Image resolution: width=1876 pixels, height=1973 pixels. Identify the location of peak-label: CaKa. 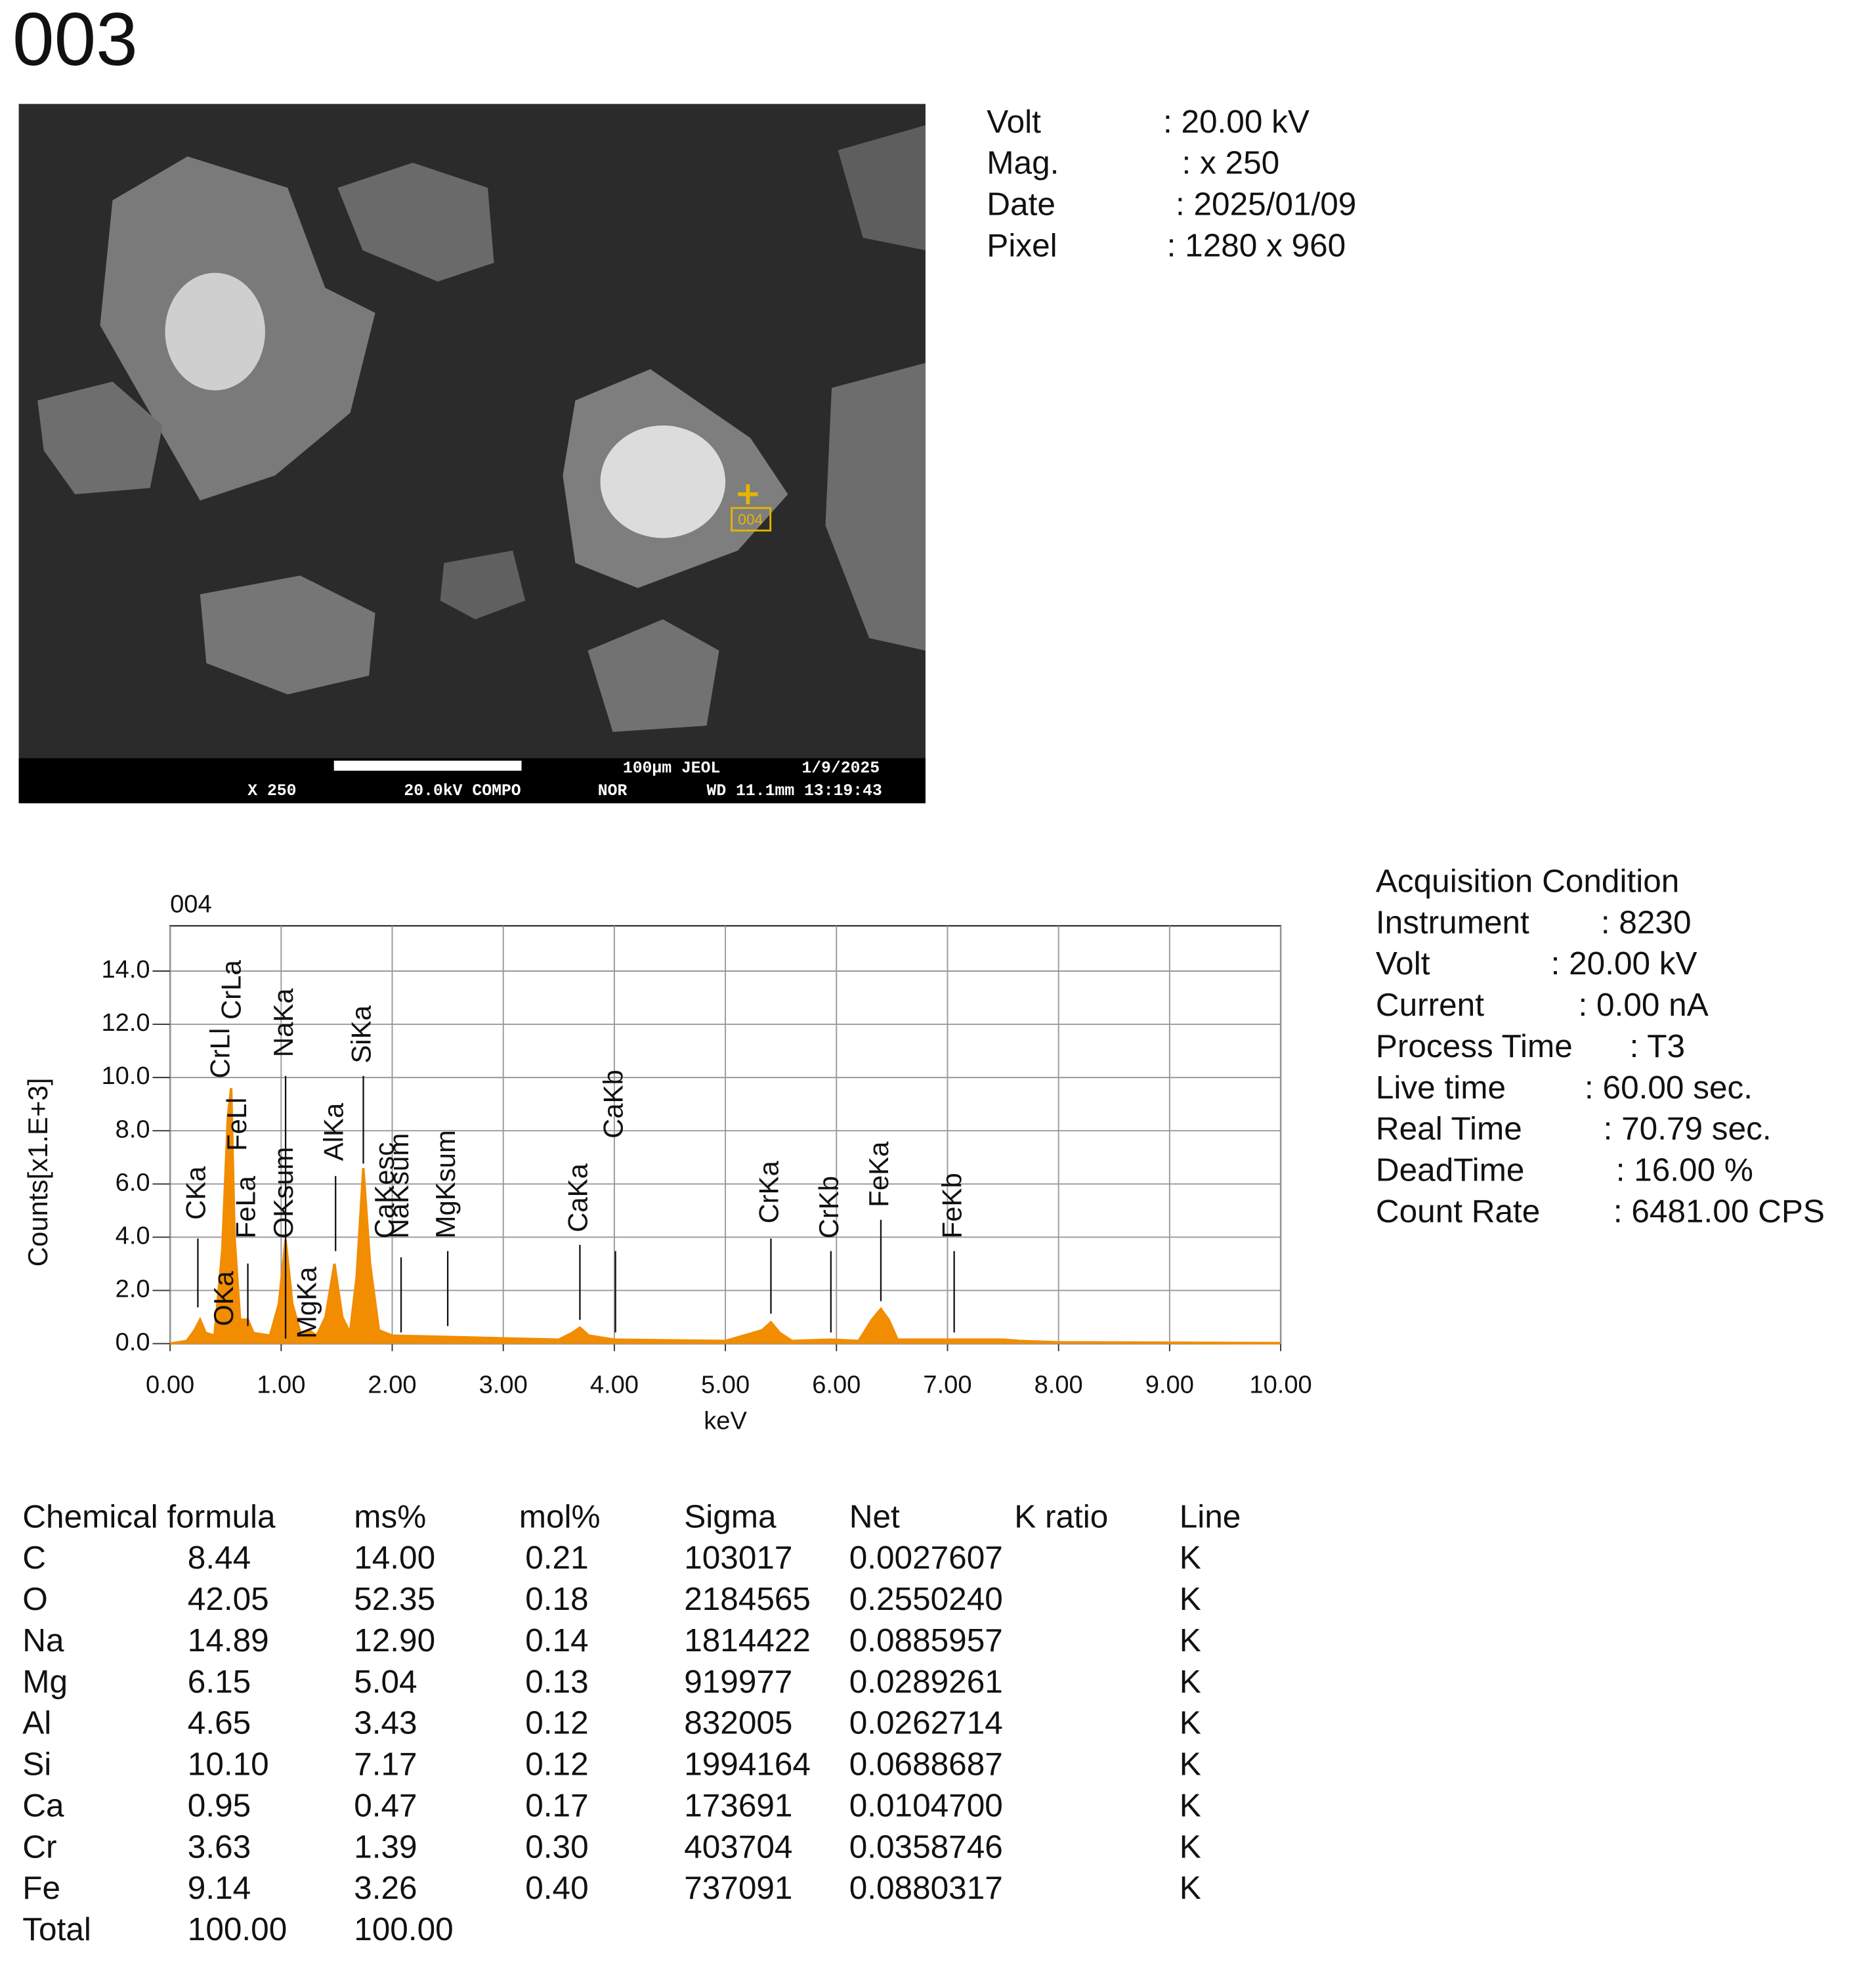
(578, 1197).